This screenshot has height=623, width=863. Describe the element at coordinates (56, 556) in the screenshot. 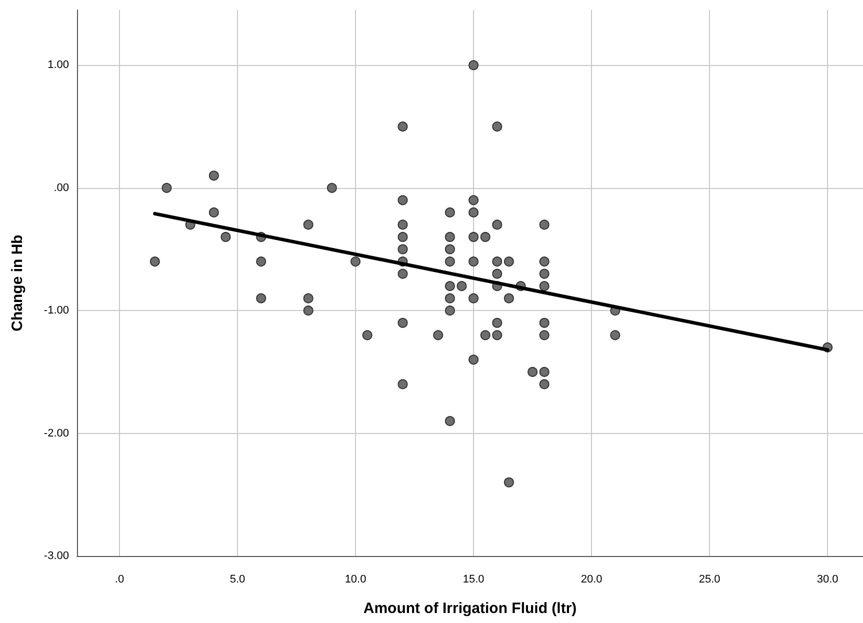

I see `y-tick-label: -3.00` at that location.